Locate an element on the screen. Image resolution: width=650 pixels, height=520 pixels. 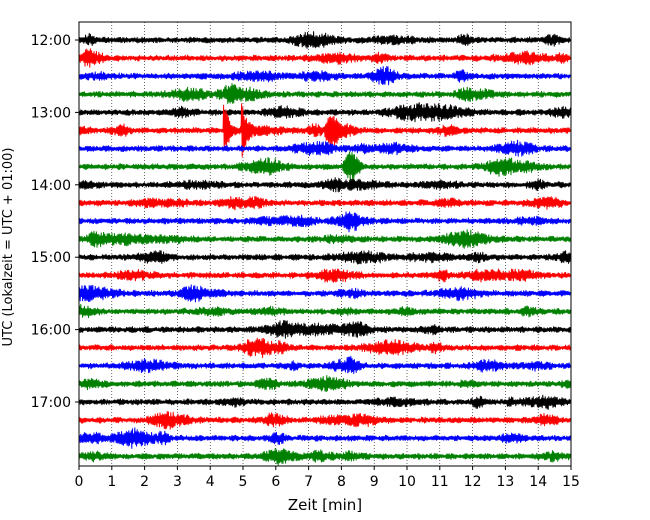
x-tick-label-7: 7 is located at coordinates (308, 482).